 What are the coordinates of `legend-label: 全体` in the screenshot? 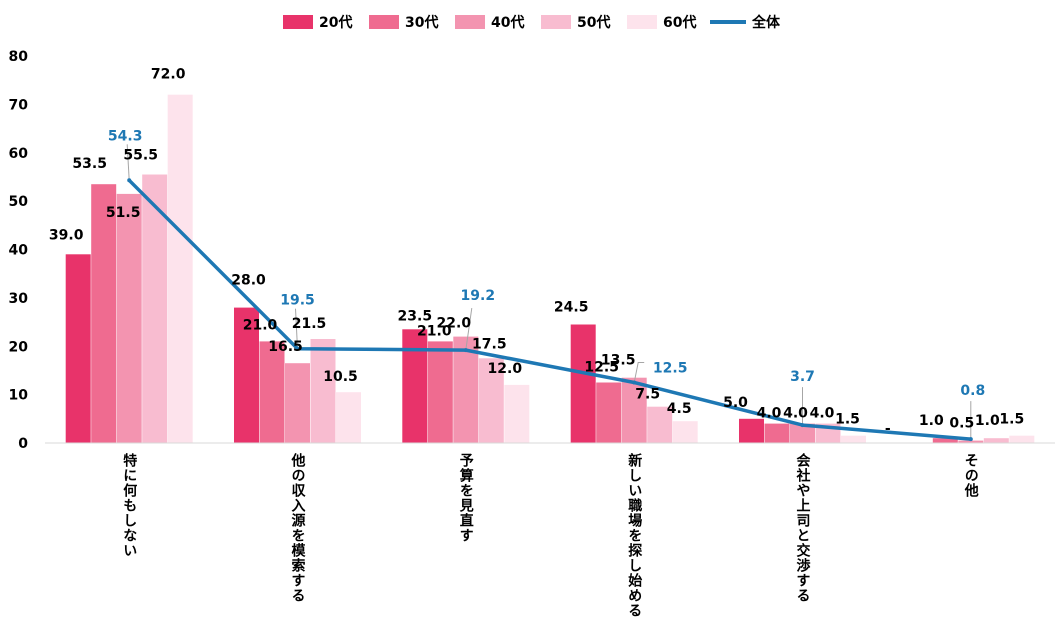 It's located at (766, 22).